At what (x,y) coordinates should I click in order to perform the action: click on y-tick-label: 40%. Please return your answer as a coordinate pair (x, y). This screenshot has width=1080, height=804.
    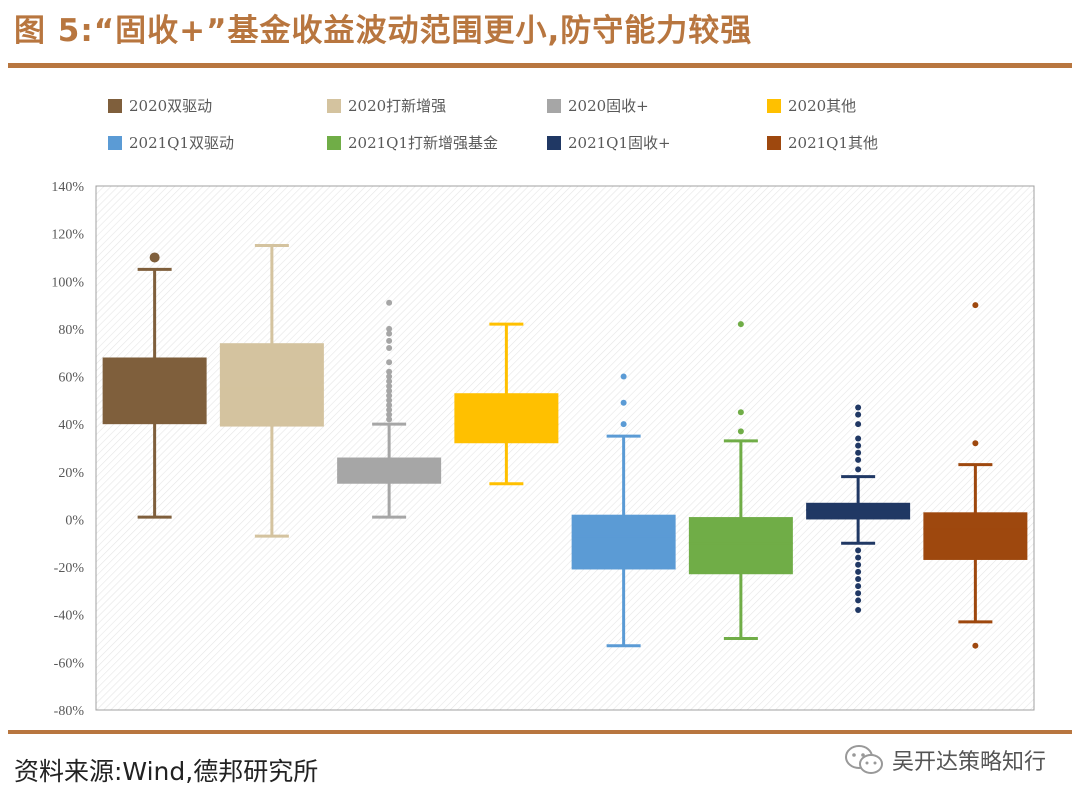
    Looking at the image, I should click on (71, 425).